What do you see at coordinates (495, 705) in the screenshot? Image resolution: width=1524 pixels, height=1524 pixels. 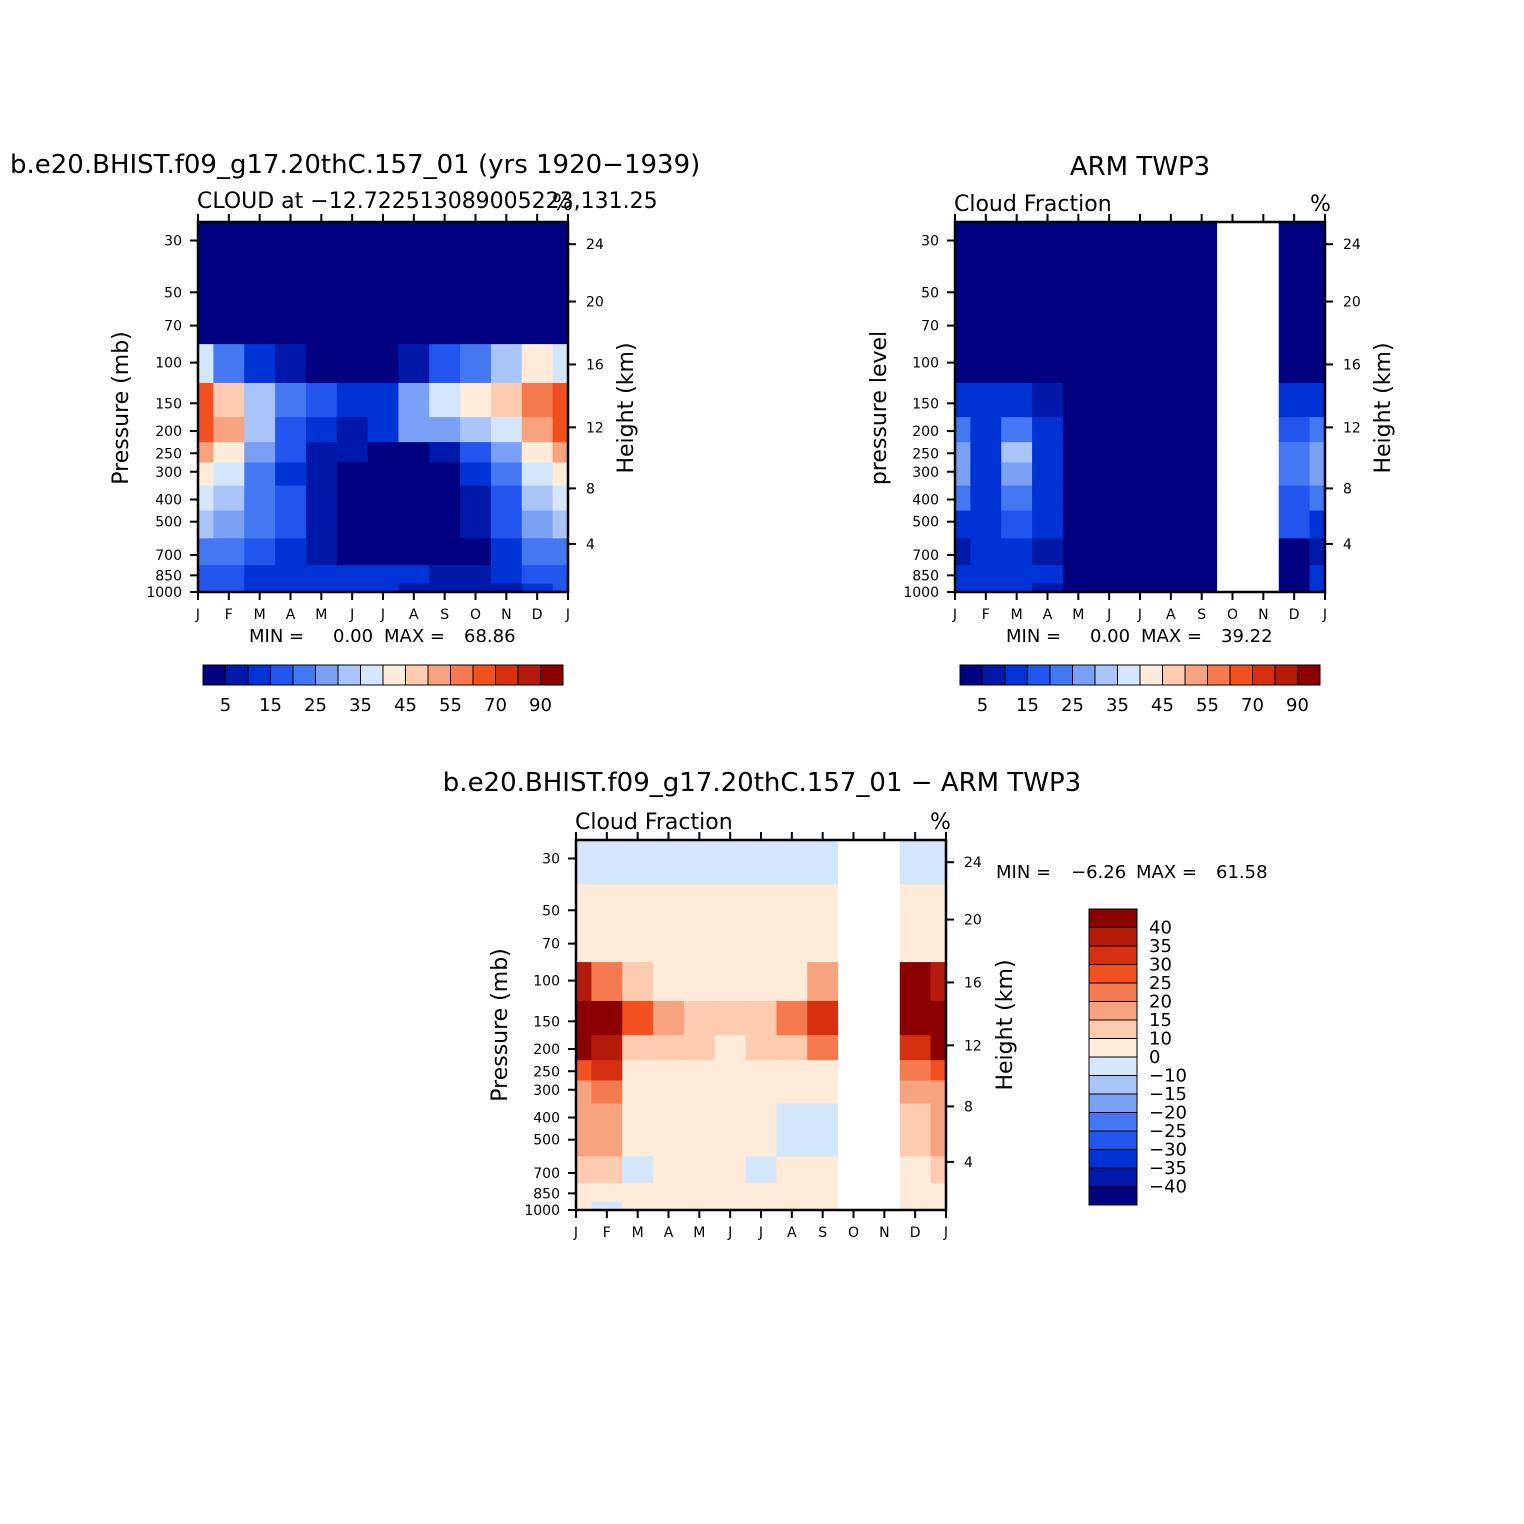 I see `colorbar-label: 70` at bounding box center [495, 705].